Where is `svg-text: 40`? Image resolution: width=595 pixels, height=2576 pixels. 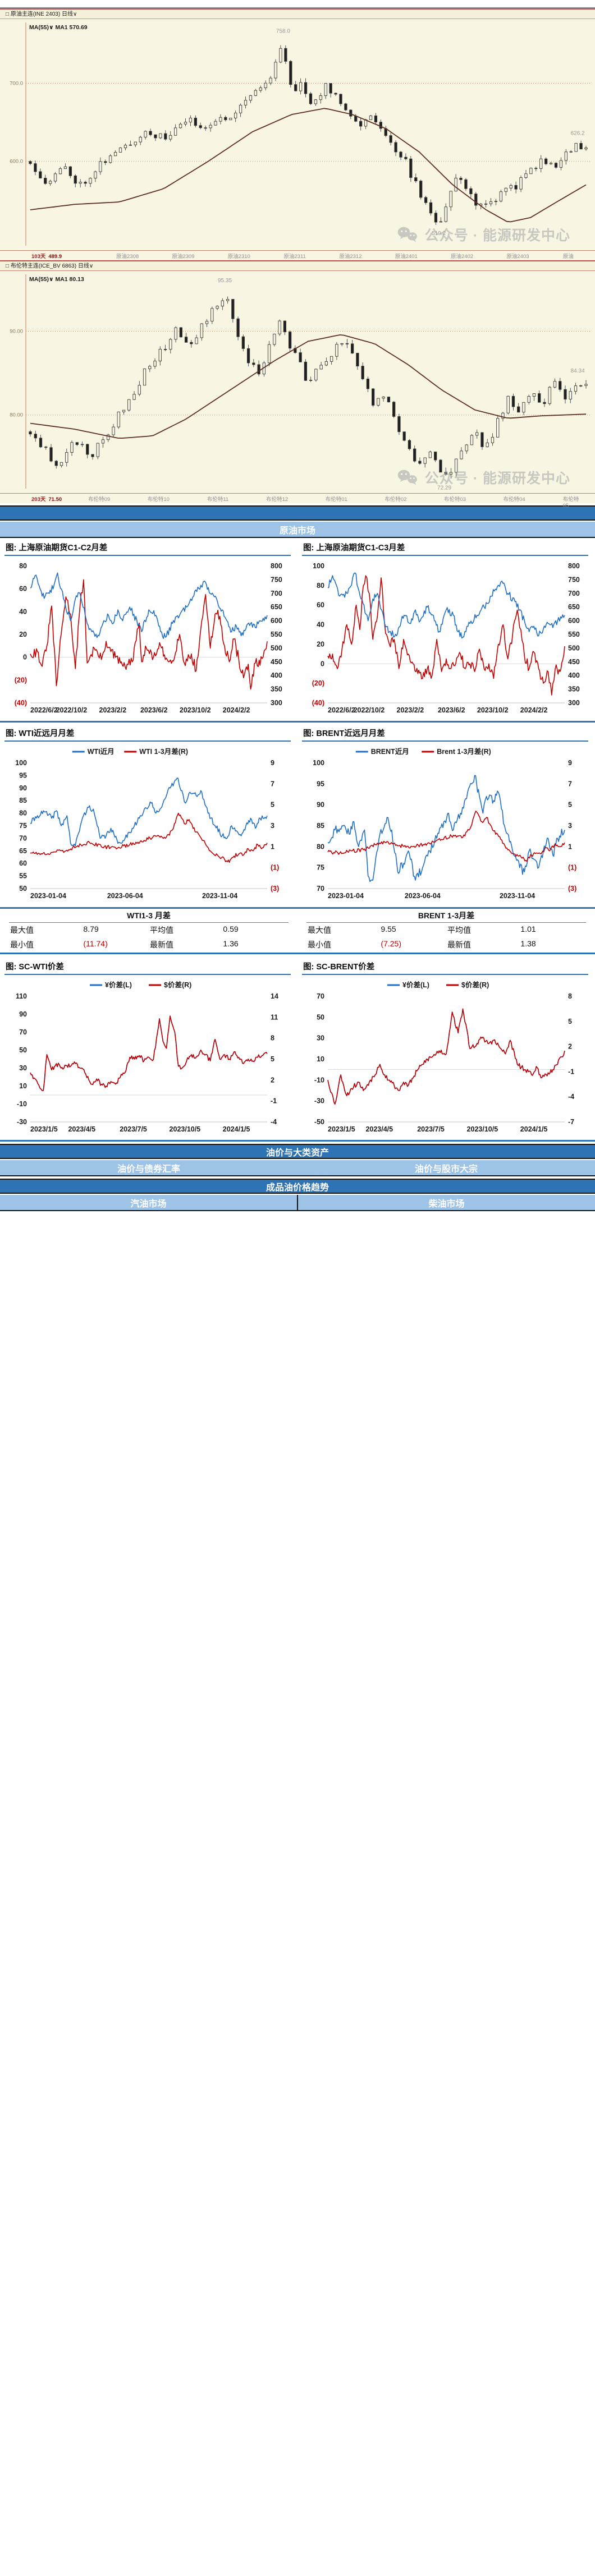
svg-text: 40 is located at coordinates (321, 625).